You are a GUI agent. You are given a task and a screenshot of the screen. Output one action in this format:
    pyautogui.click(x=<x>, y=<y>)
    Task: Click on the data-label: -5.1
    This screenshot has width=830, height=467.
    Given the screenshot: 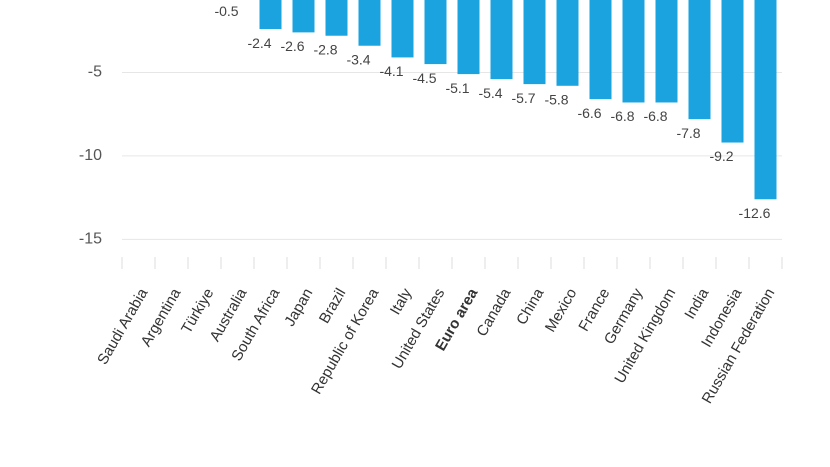 What is the action you would take?
    pyautogui.click(x=457, y=88)
    